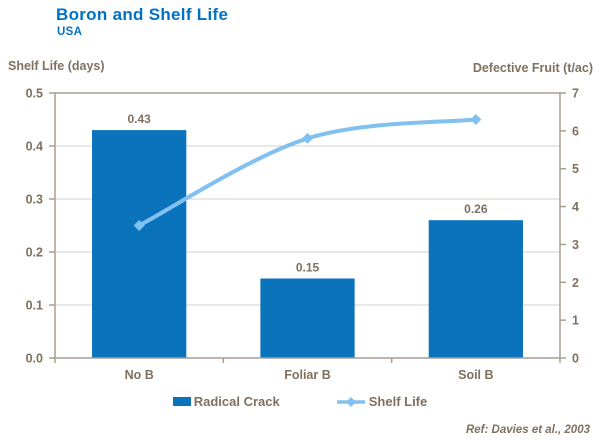 This screenshot has width=600, height=447. Describe the element at coordinates (34, 200) in the screenshot. I see `left-axis-tick-label: 0.3` at that location.